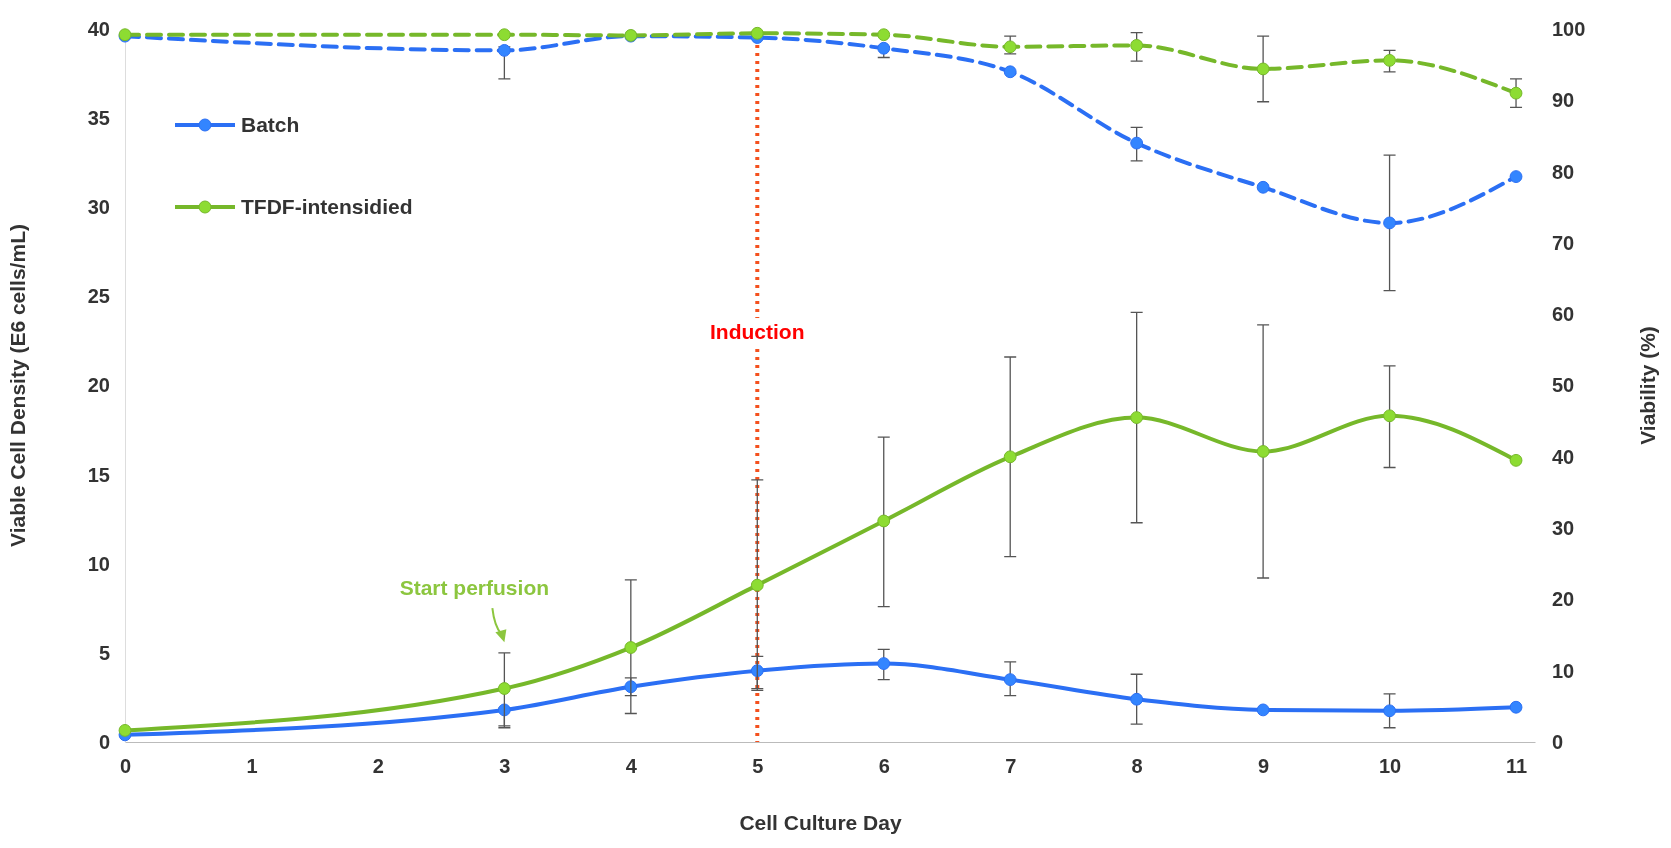  What do you see at coordinates (1137, 766) in the screenshot?
I see `x-tick-label: 8` at bounding box center [1137, 766].